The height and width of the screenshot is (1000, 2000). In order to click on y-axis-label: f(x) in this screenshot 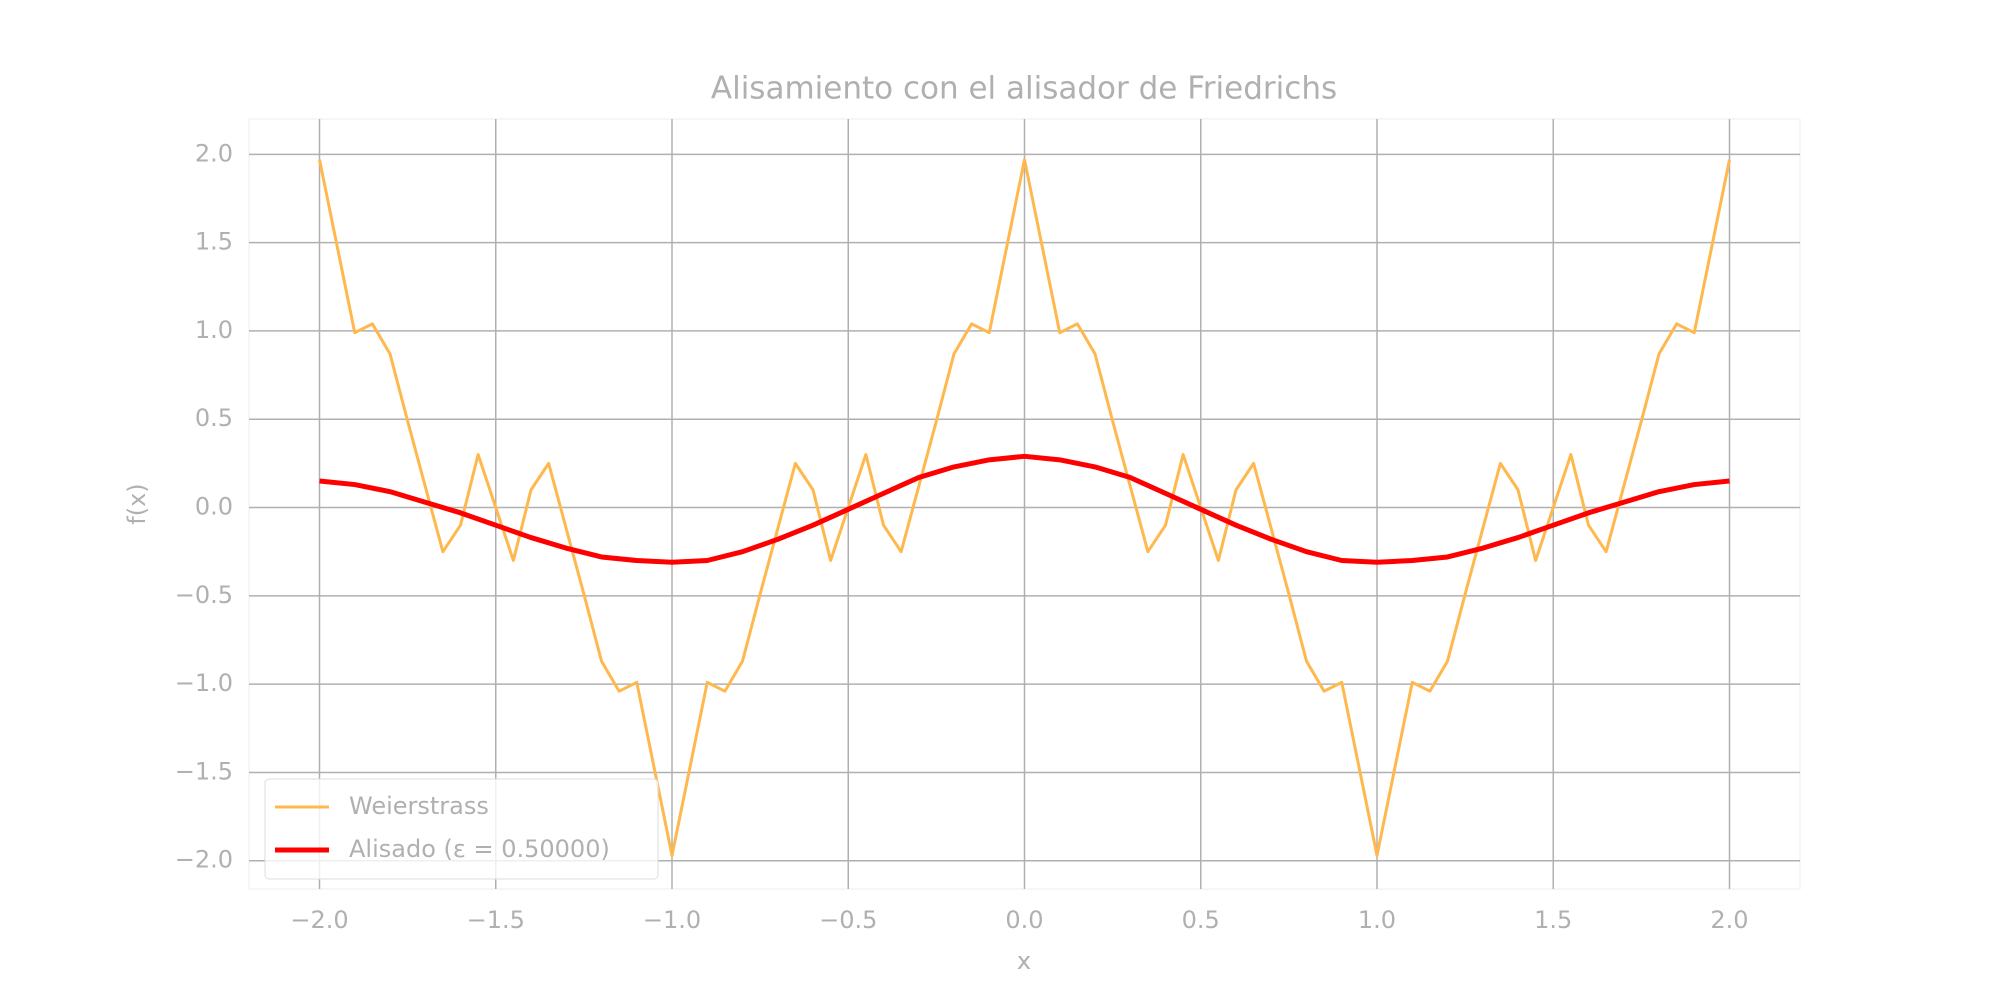, I will do `click(137, 503)`.